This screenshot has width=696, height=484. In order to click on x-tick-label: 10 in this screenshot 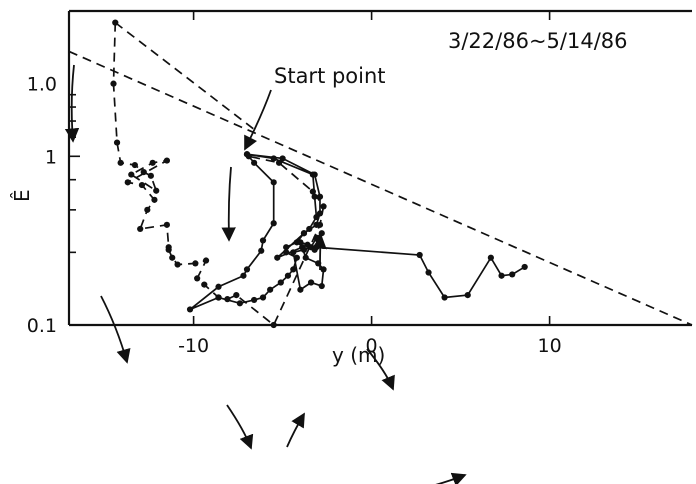, I will do `click(550, 346)`.